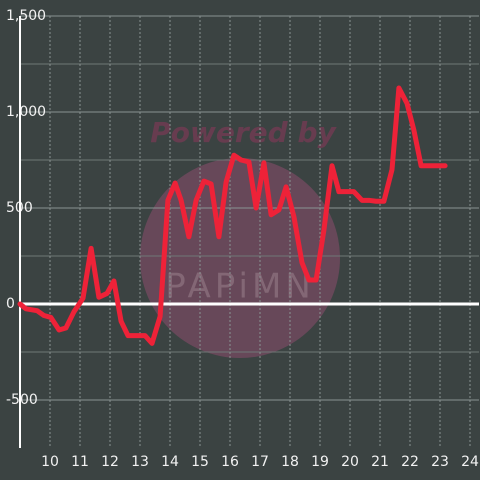 The width and height of the screenshot is (480, 480). What do you see at coordinates (10, 304) in the screenshot?
I see `y-tick-label: 0` at bounding box center [10, 304].